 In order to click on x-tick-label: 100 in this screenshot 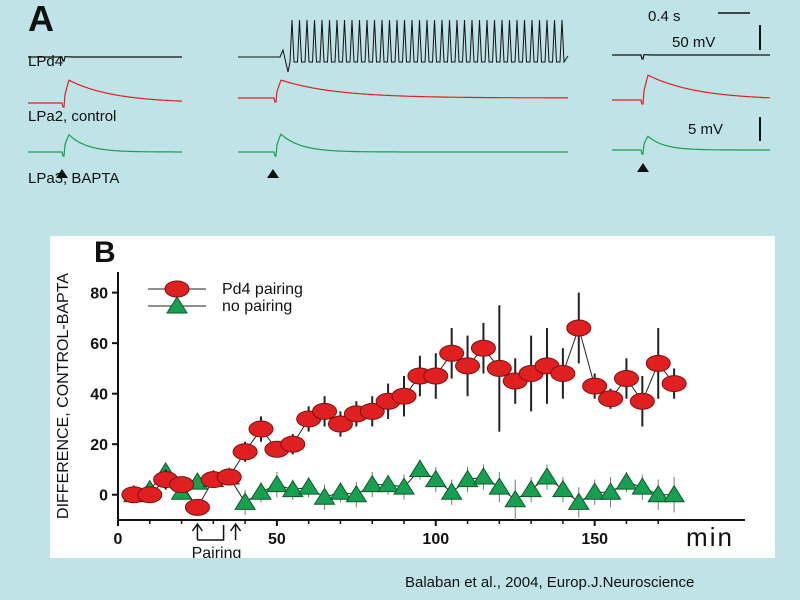, I will do `click(435, 539)`.